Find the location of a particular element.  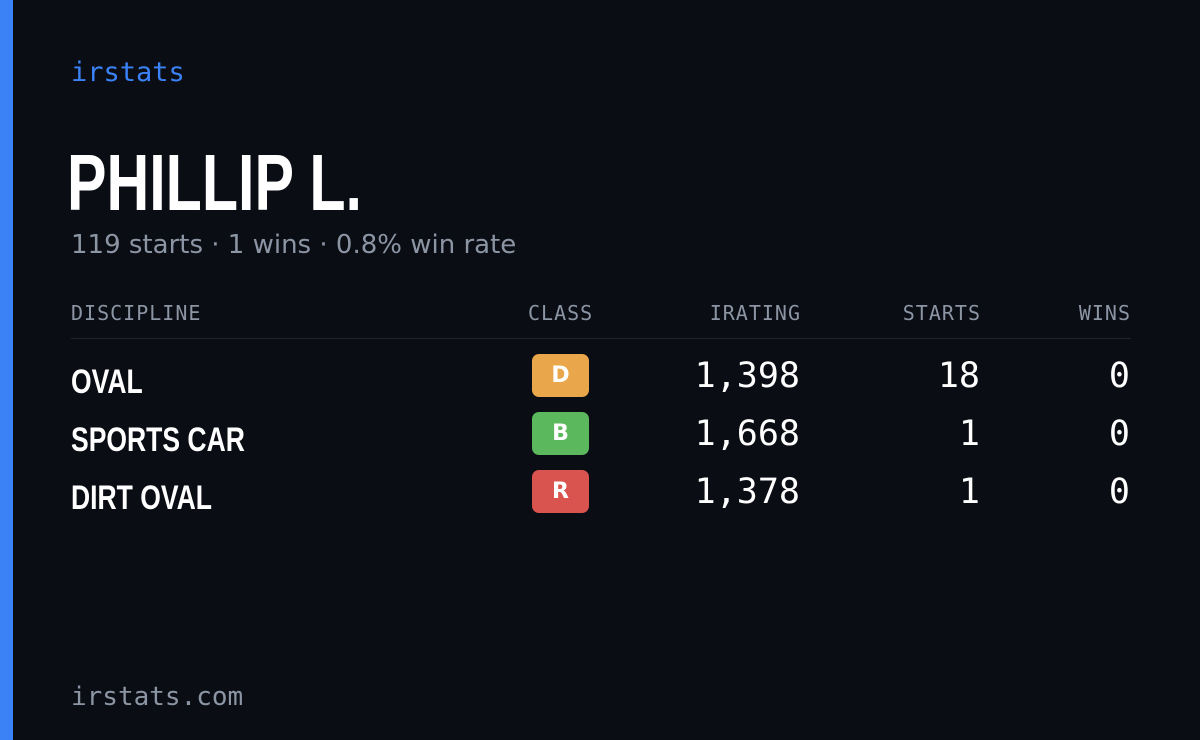

class-badge: B is located at coordinates (560, 433).